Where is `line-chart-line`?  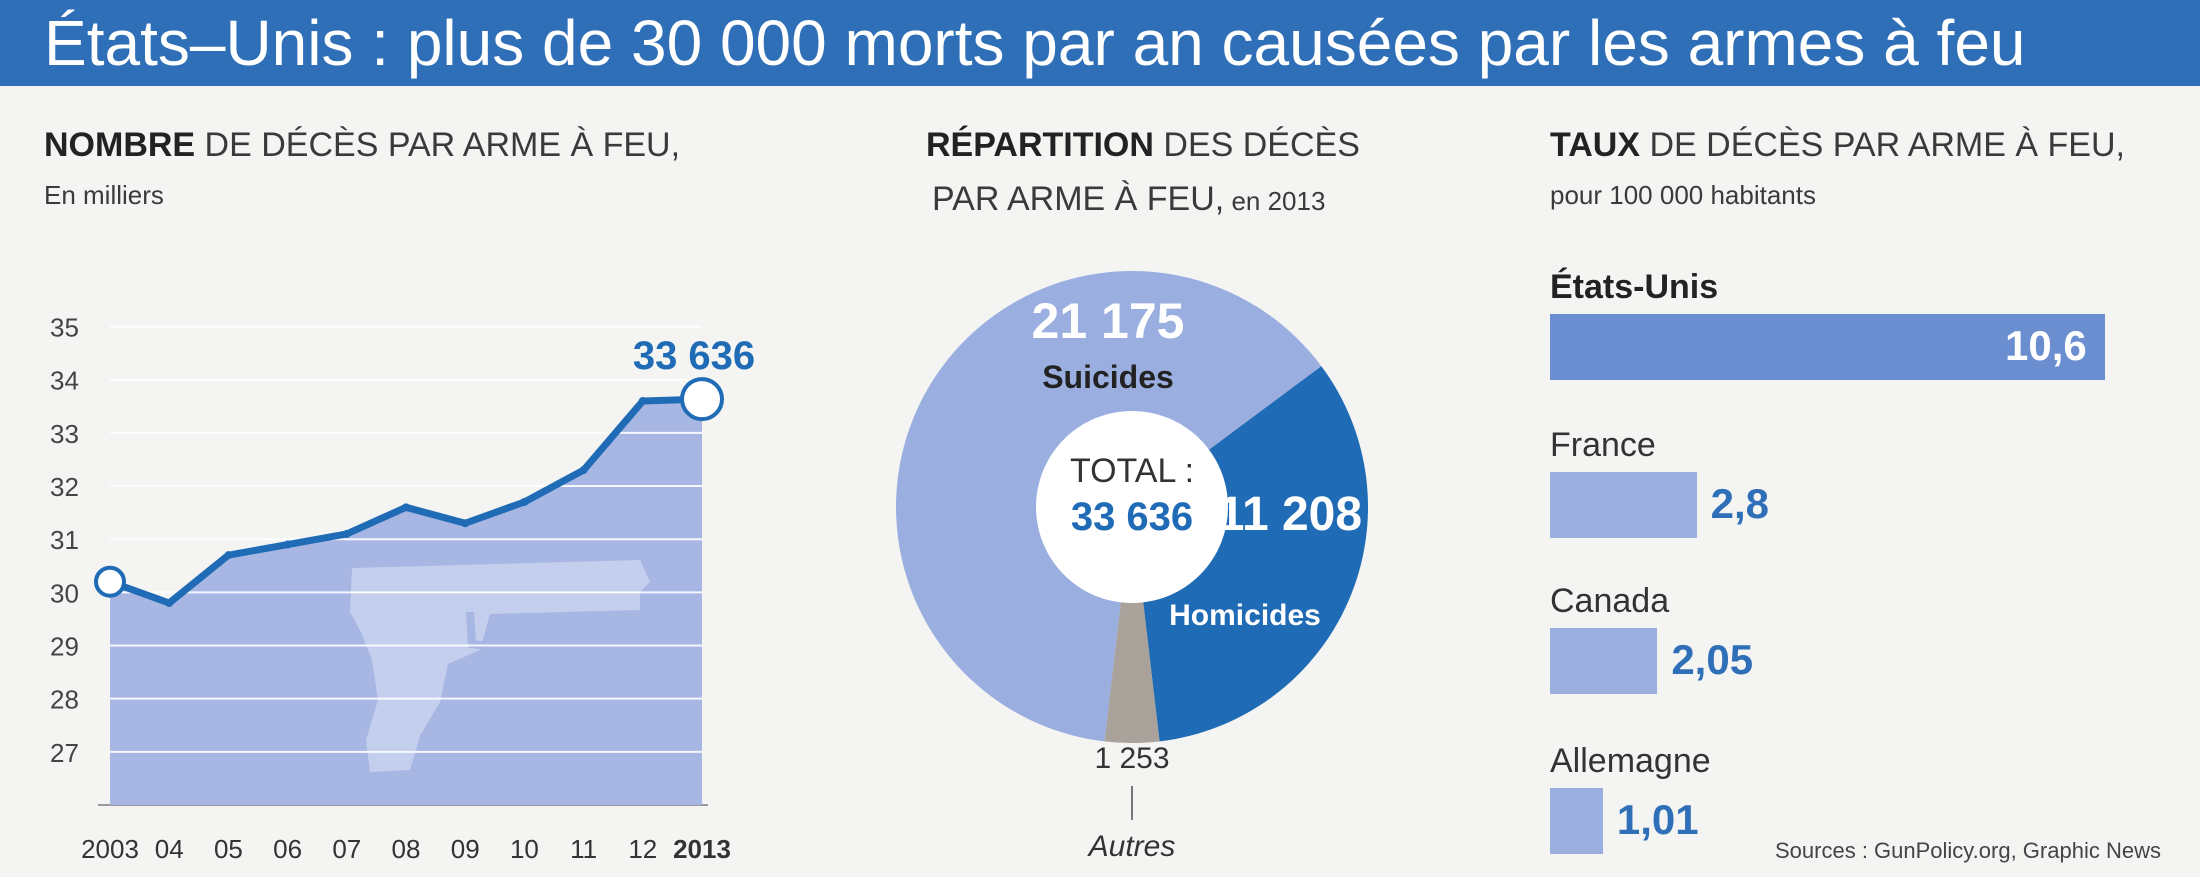 line-chart-line is located at coordinates (405, 501).